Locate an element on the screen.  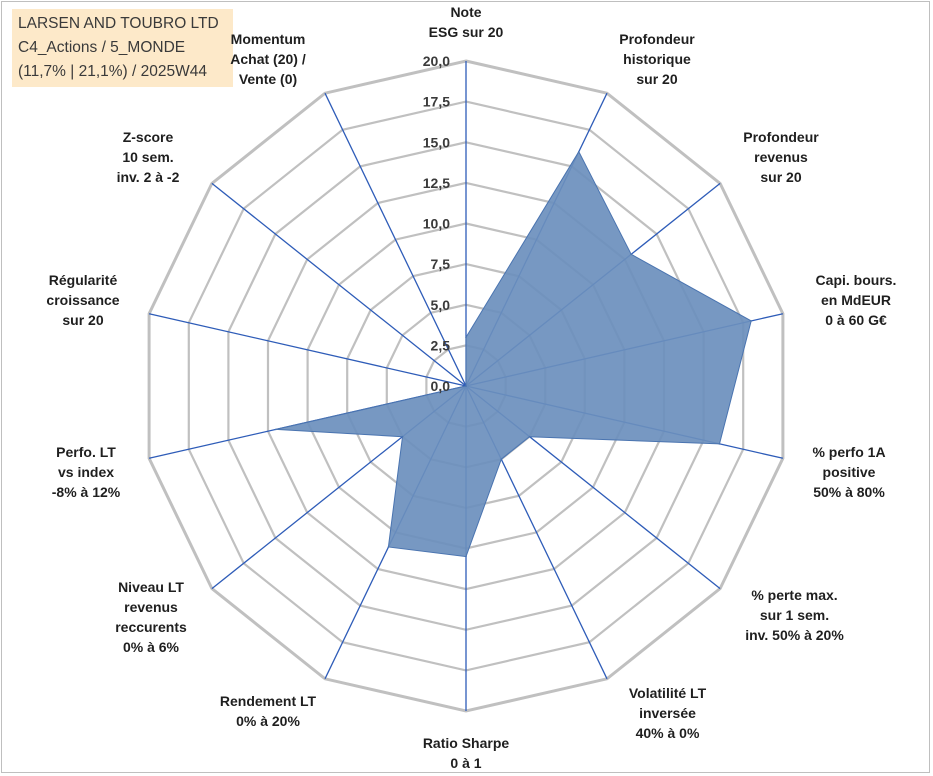
axis-label-line: historique is located at coordinates (657, 59).